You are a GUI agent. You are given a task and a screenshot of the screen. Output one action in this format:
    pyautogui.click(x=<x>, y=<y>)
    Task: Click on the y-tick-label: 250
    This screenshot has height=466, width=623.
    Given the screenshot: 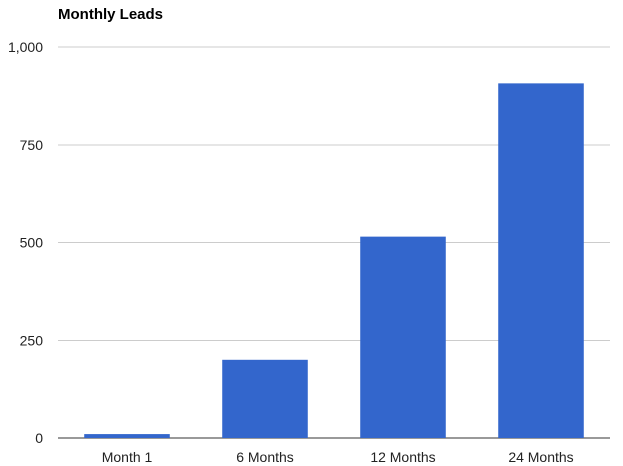 What is the action you would take?
    pyautogui.click(x=32, y=340)
    